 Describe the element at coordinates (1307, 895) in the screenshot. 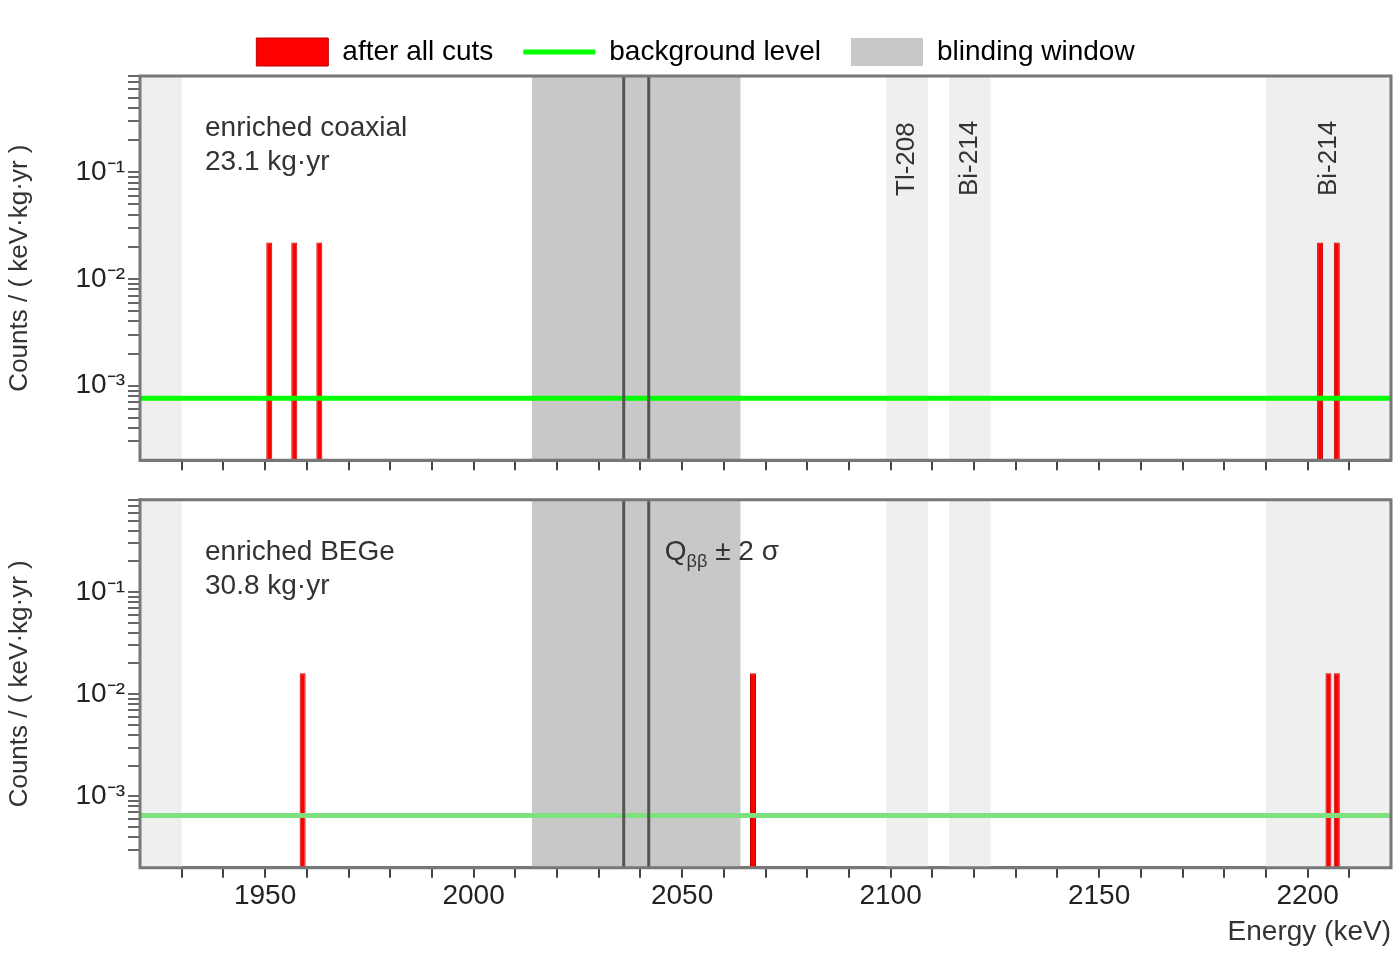

I see `x-tick-label: 2200` at that location.